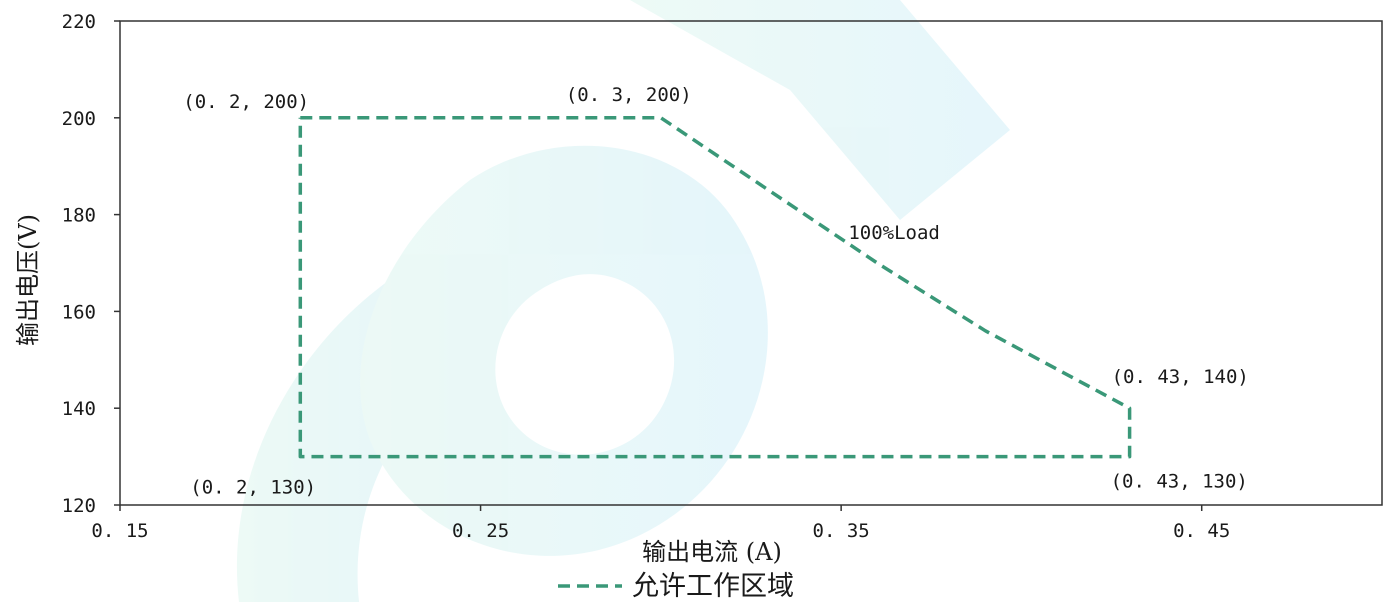 This screenshot has height=602, width=1386. Describe the element at coordinates (841, 531) in the screenshot. I see `x-tick-label: 0. 35` at that location.